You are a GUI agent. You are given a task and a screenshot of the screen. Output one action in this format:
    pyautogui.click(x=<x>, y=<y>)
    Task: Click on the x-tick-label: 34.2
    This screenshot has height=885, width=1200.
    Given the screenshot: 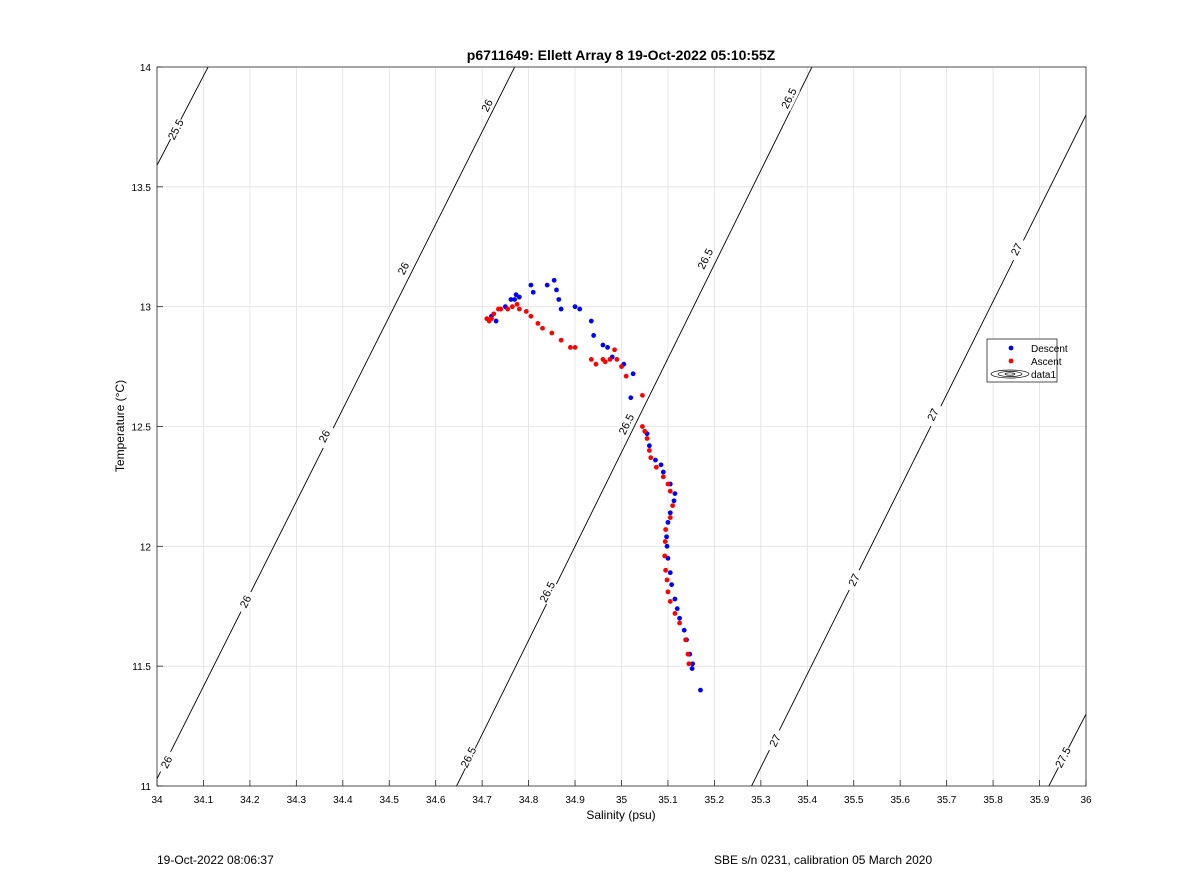 What is the action you would take?
    pyautogui.click(x=250, y=800)
    